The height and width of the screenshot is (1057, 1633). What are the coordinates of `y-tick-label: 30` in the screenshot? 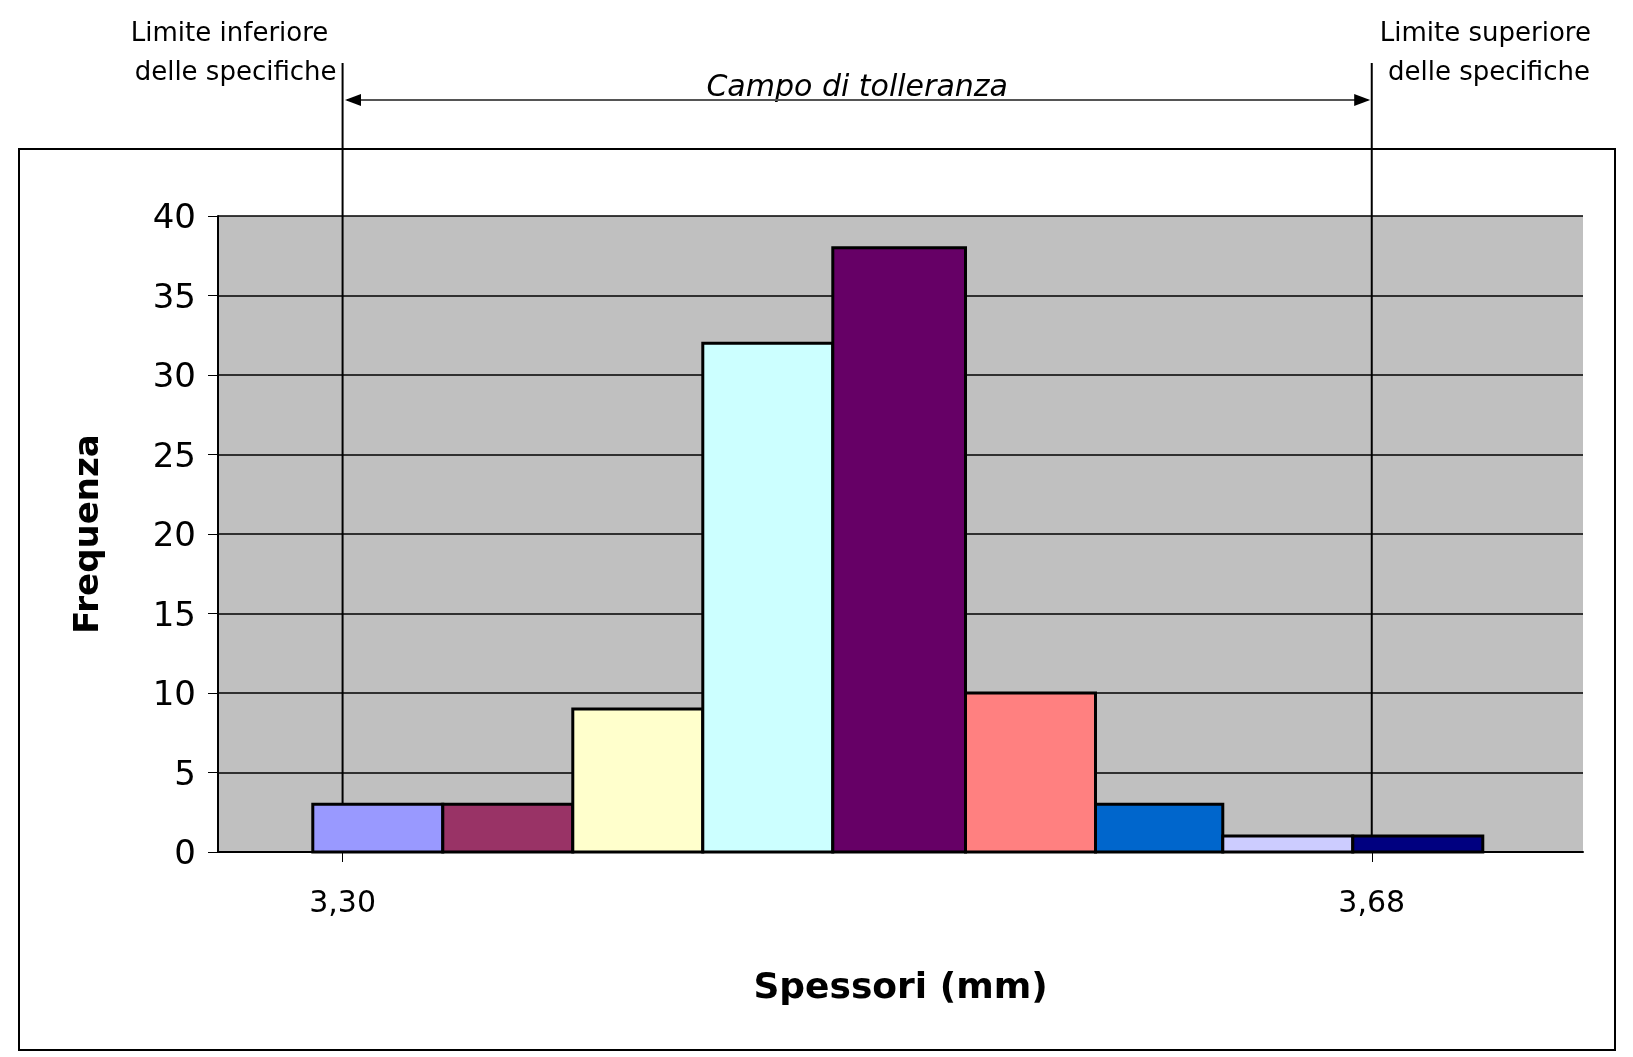 It's located at (174, 375).